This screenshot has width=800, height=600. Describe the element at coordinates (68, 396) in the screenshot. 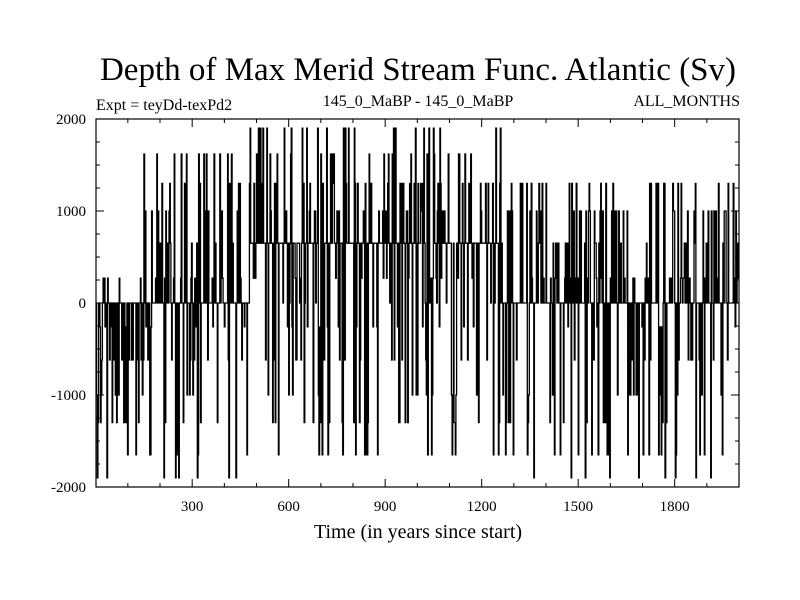

I see `y-tick-label: -1000` at that location.